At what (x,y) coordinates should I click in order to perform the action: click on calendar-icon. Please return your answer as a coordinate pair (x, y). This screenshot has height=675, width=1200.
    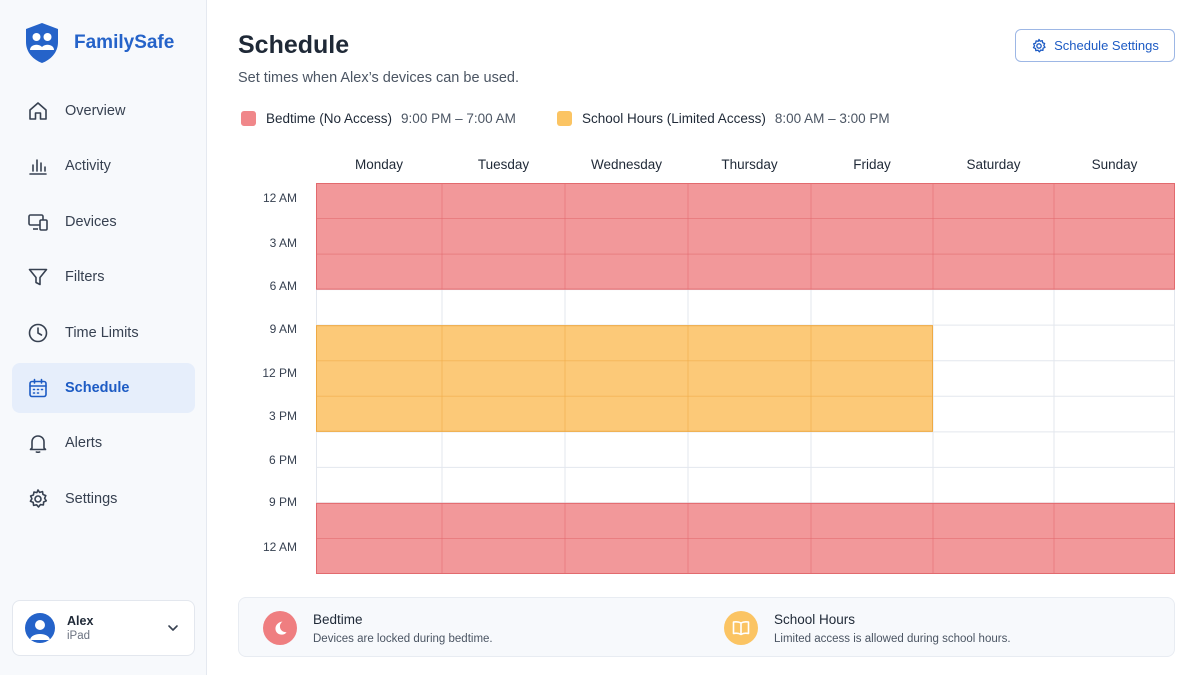
    Looking at the image, I should click on (38, 388).